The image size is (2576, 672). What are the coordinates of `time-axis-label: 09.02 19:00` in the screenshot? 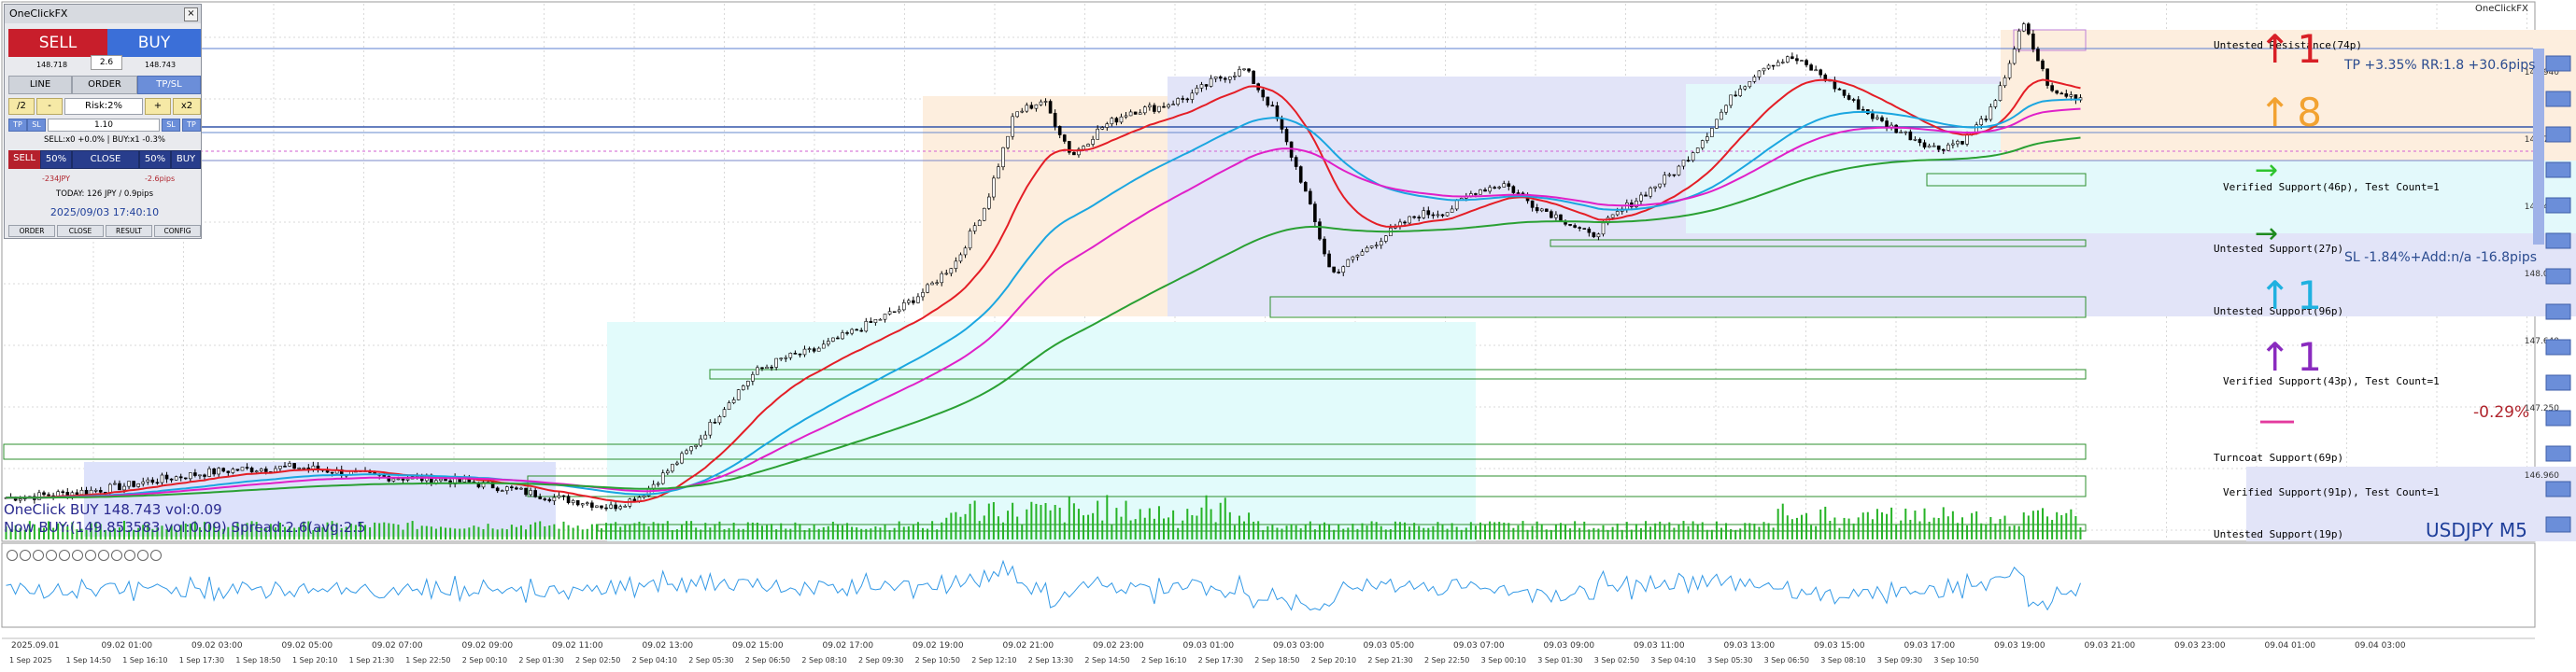 It's located at (938, 646).